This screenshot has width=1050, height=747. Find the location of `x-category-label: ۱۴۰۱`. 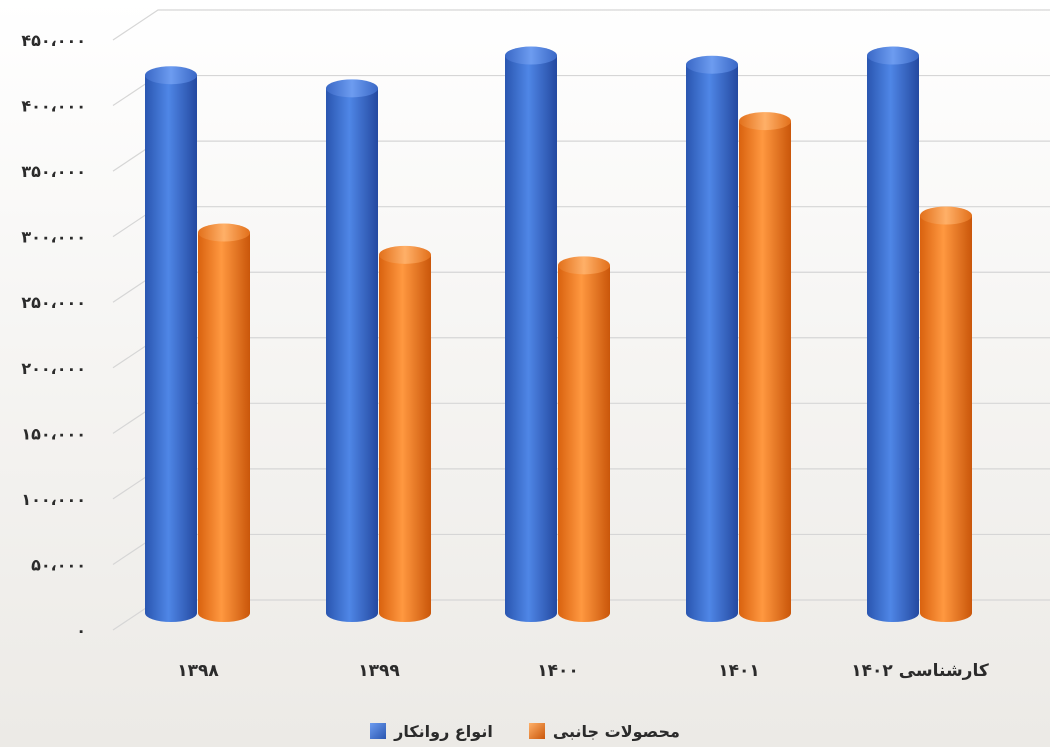

x-category-label: ۱۴۰۱ is located at coordinates (739, 671).